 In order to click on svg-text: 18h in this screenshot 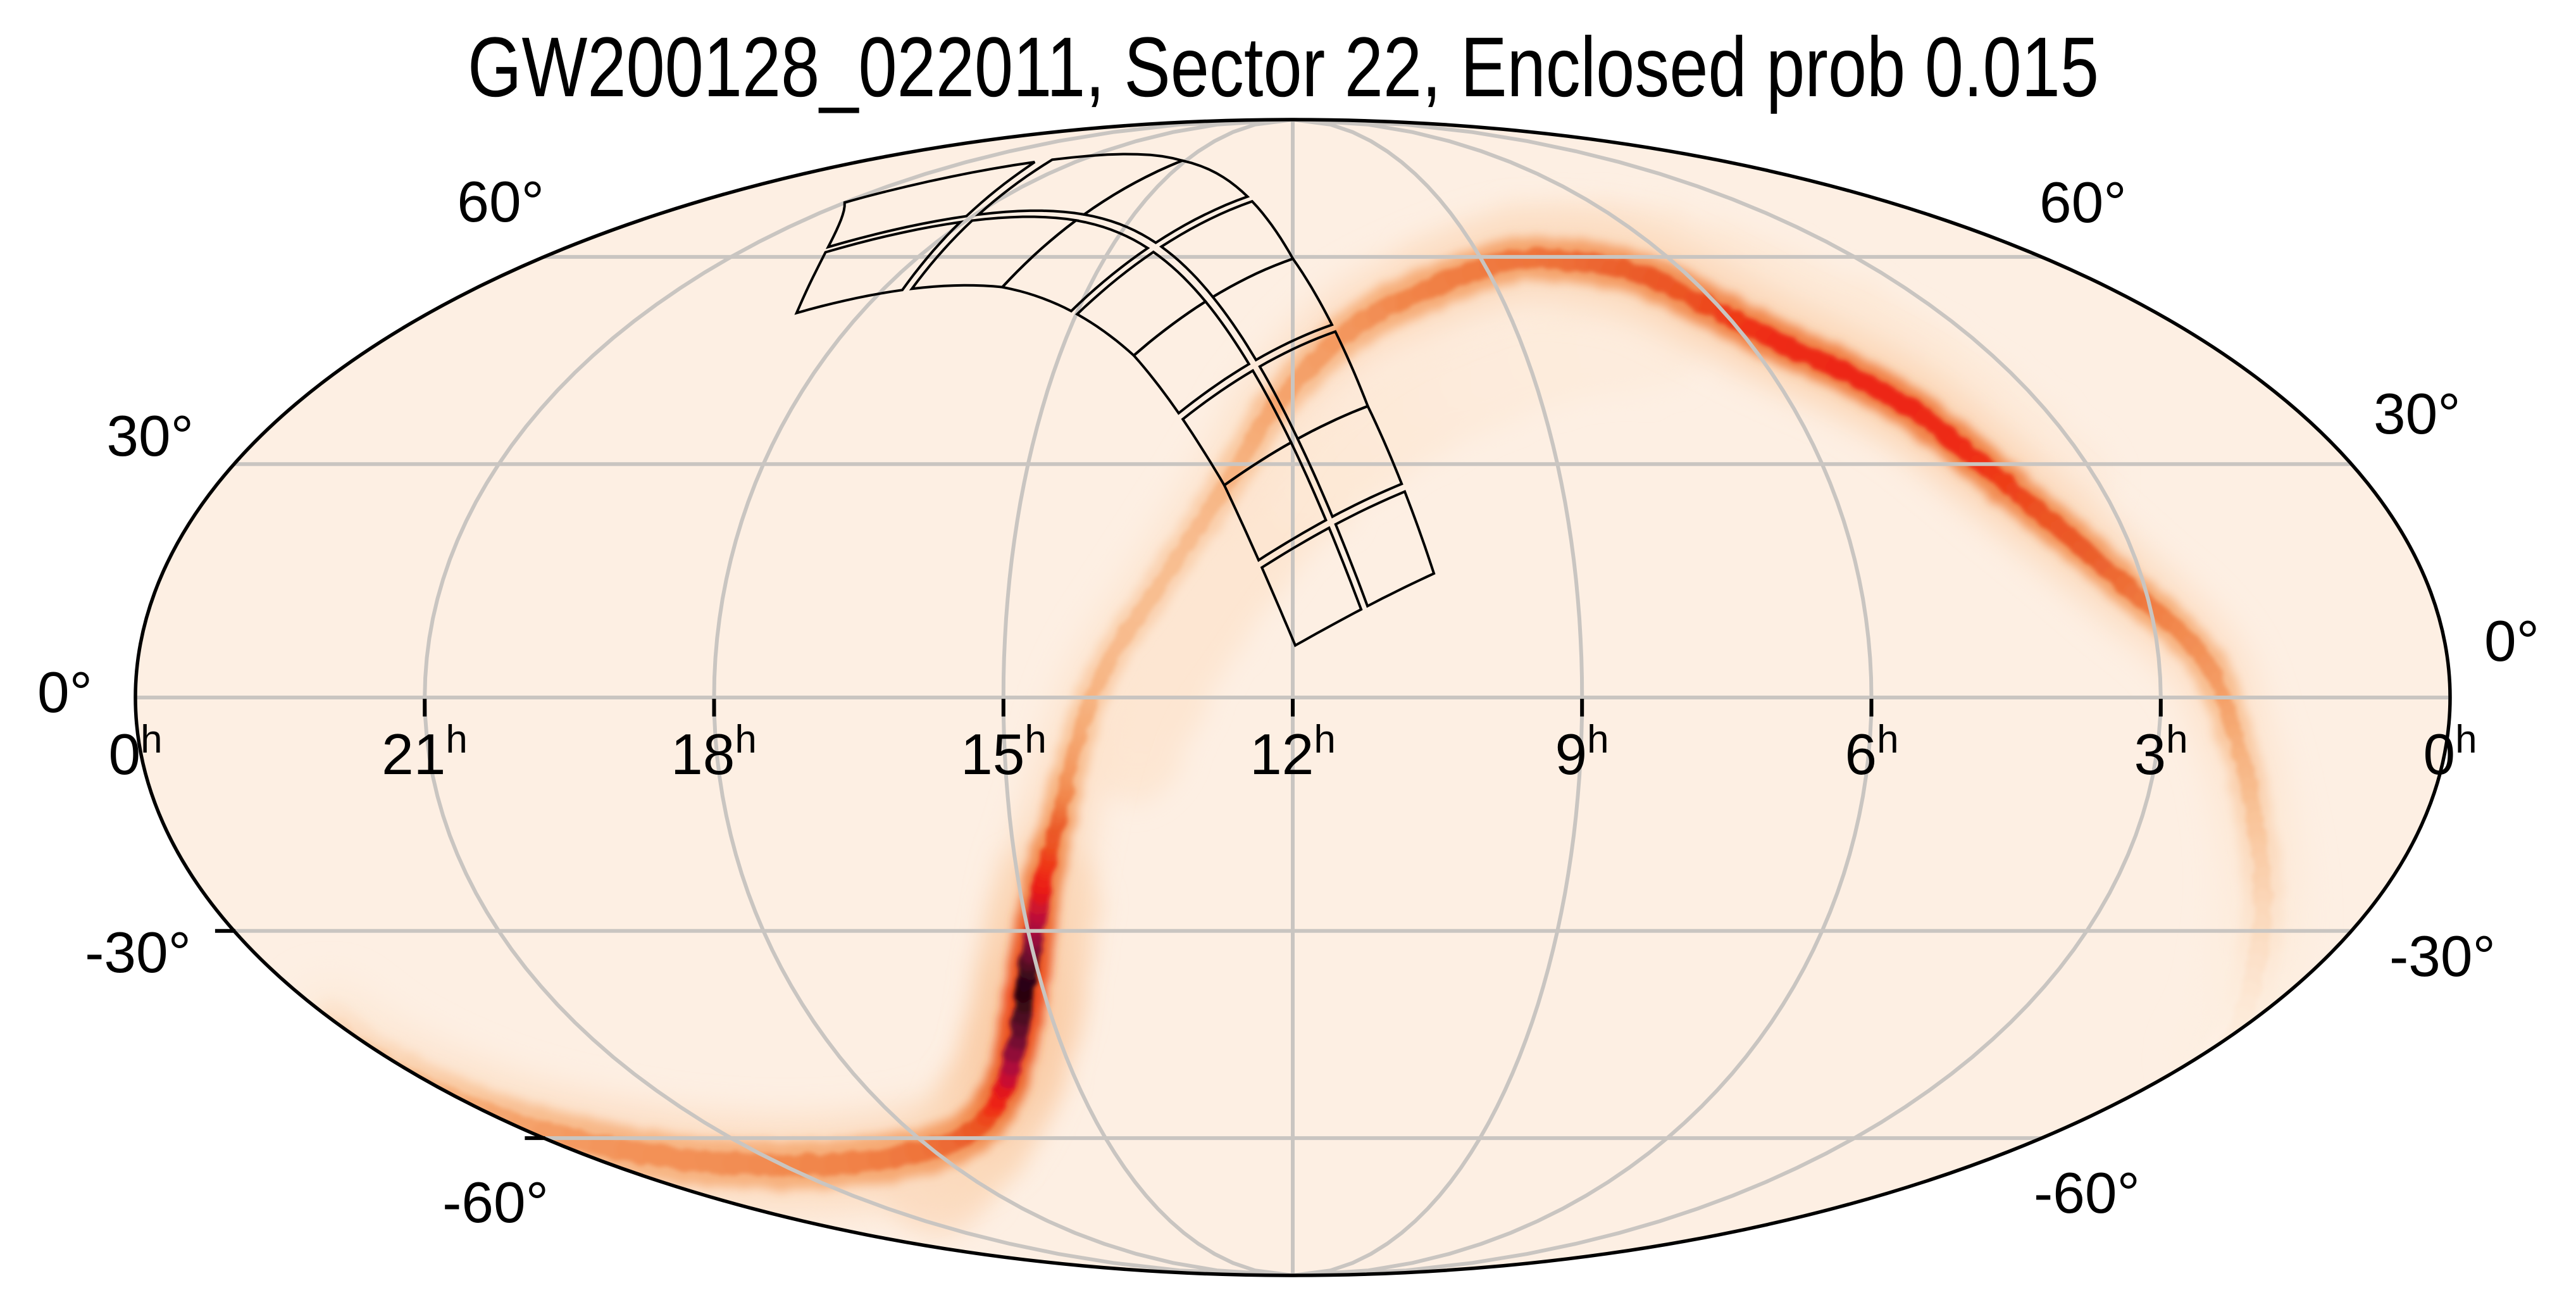, I will do `click(714, 752)`.